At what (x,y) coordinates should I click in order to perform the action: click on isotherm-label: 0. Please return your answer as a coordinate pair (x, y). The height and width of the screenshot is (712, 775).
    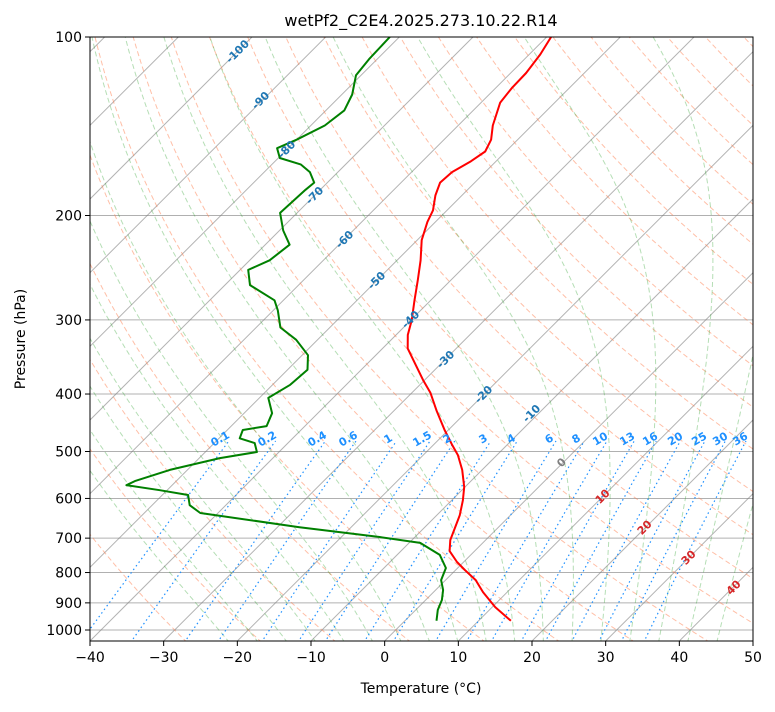
    Looking at the image, I should click on (561, 462).